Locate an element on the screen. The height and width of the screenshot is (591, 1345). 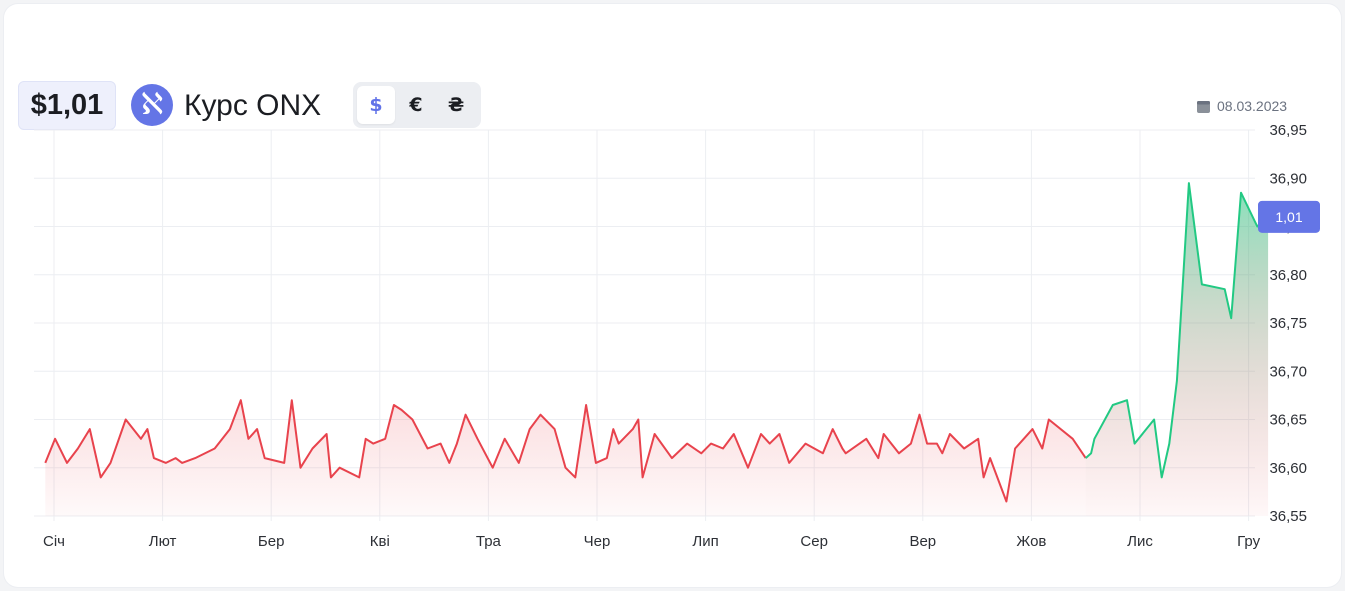
x-tick-label: Лис is located at coordinates (1140, 541).